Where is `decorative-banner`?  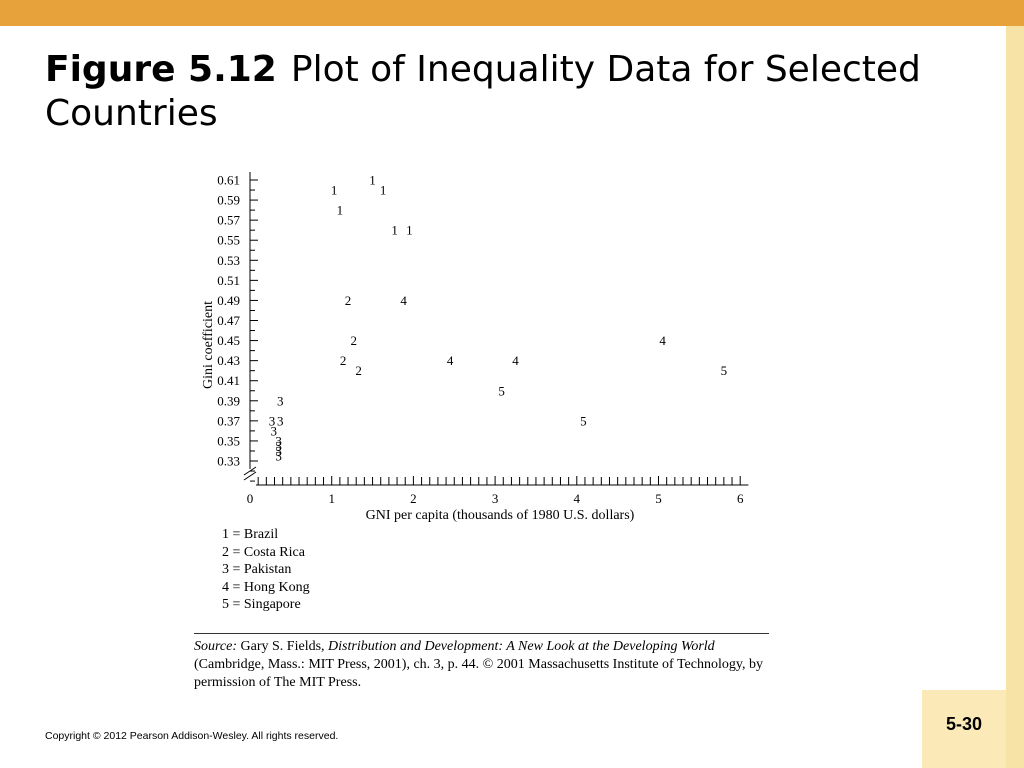 decorative-banner is located at coordinates (512, 13).